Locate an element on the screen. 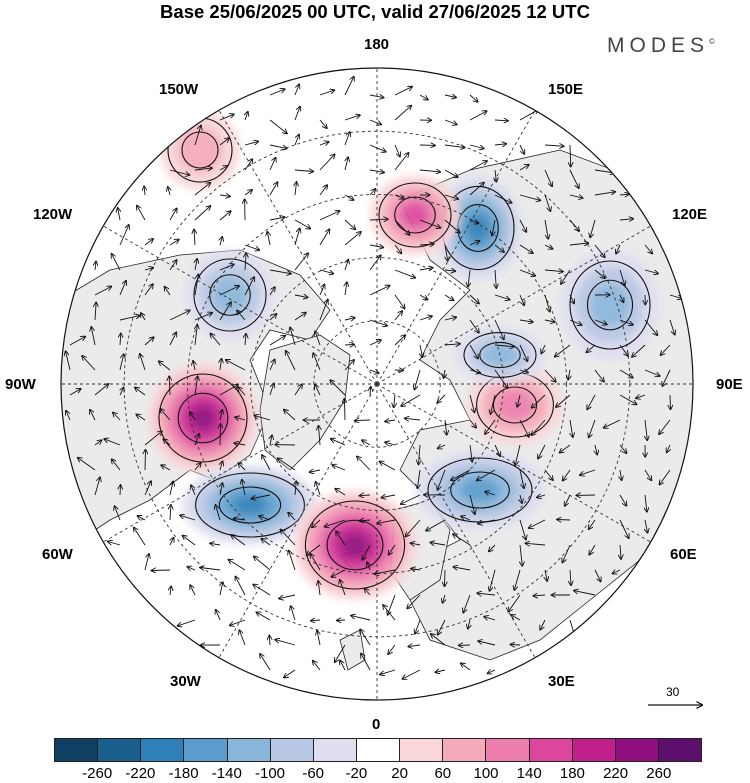 This screenshot has width=750, height=783. anomaly-contour-fill is located at coordinates (610, 305).